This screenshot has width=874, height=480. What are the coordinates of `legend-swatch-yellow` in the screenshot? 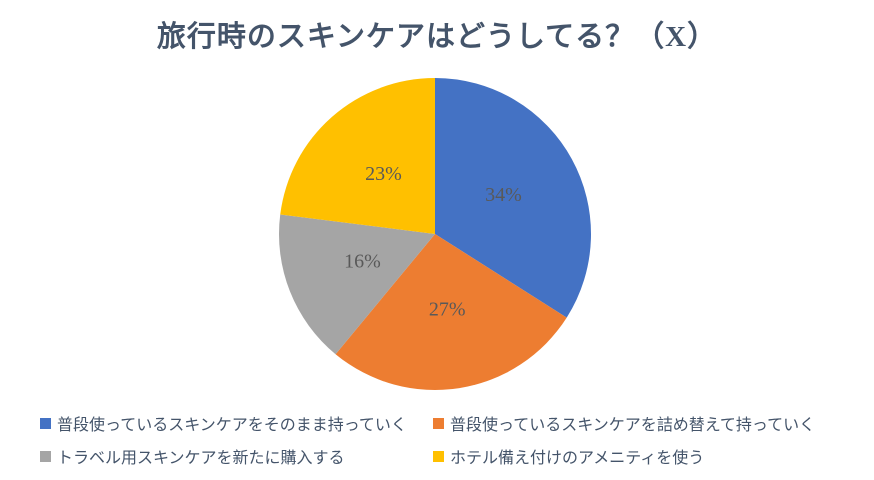 It's located at (438, 456).